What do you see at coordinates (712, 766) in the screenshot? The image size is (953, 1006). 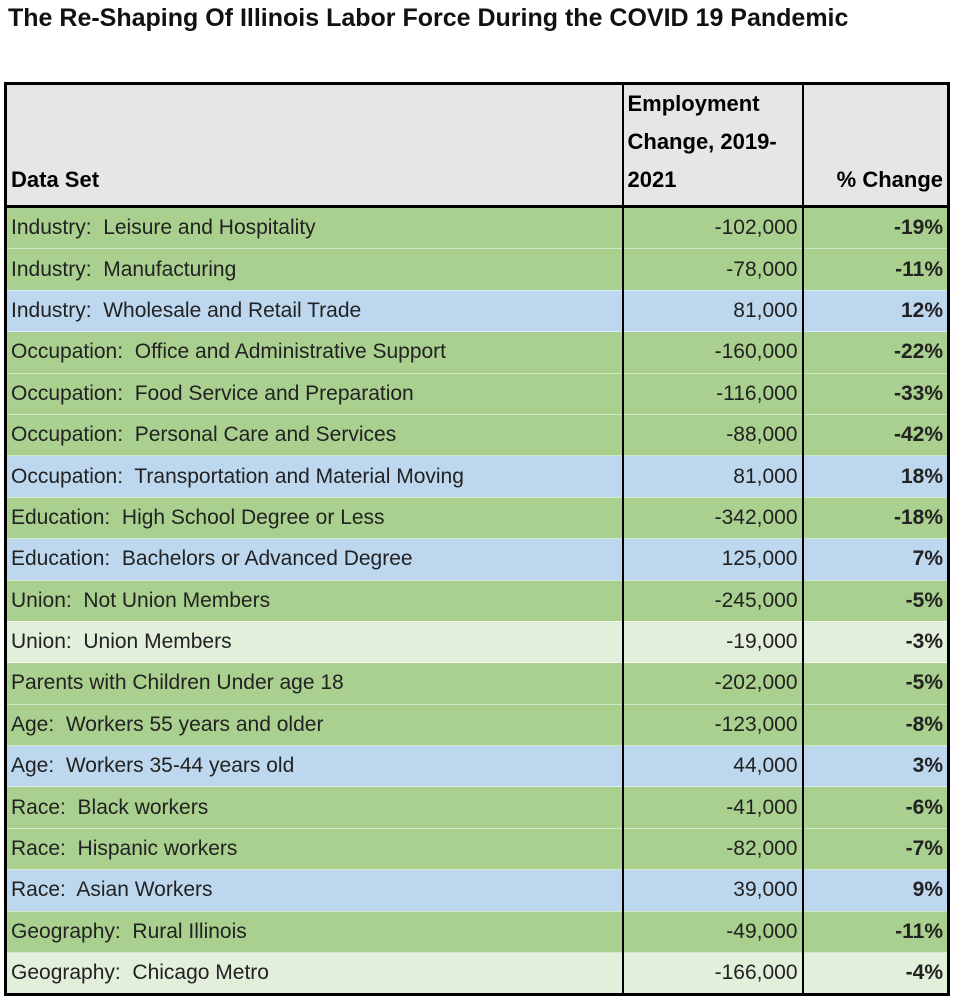 I see `employment-cell: 44,000` at bounding box center [712, 766].